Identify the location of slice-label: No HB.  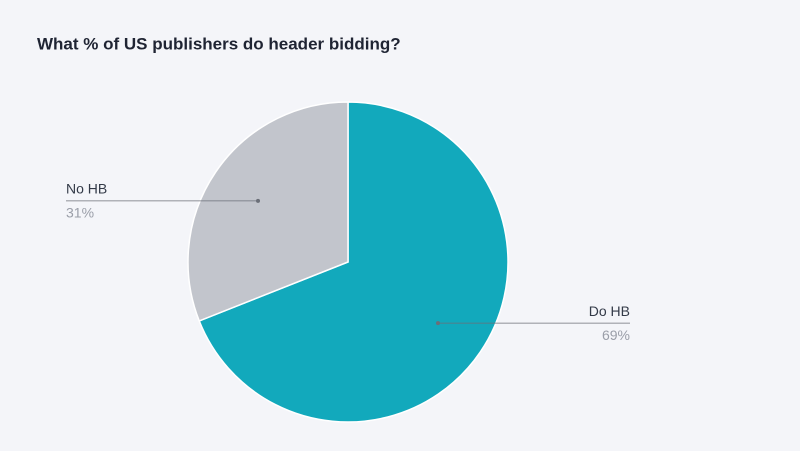
(86, 189).